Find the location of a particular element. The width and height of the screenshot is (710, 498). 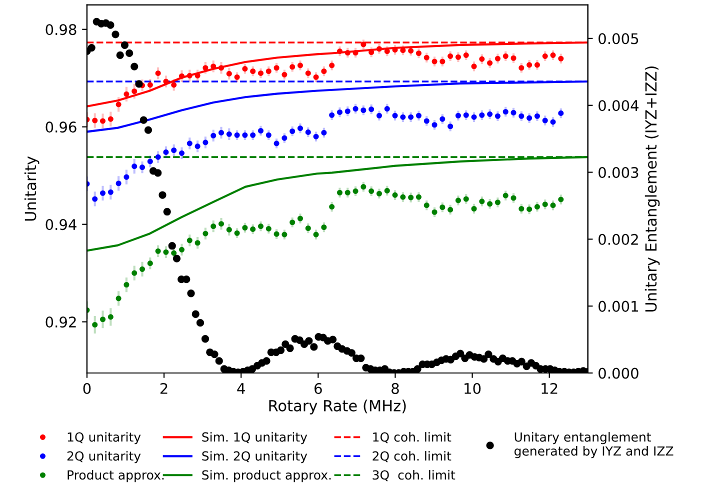

y-tick-label: 0.92 is located at coordinates (61, 322).